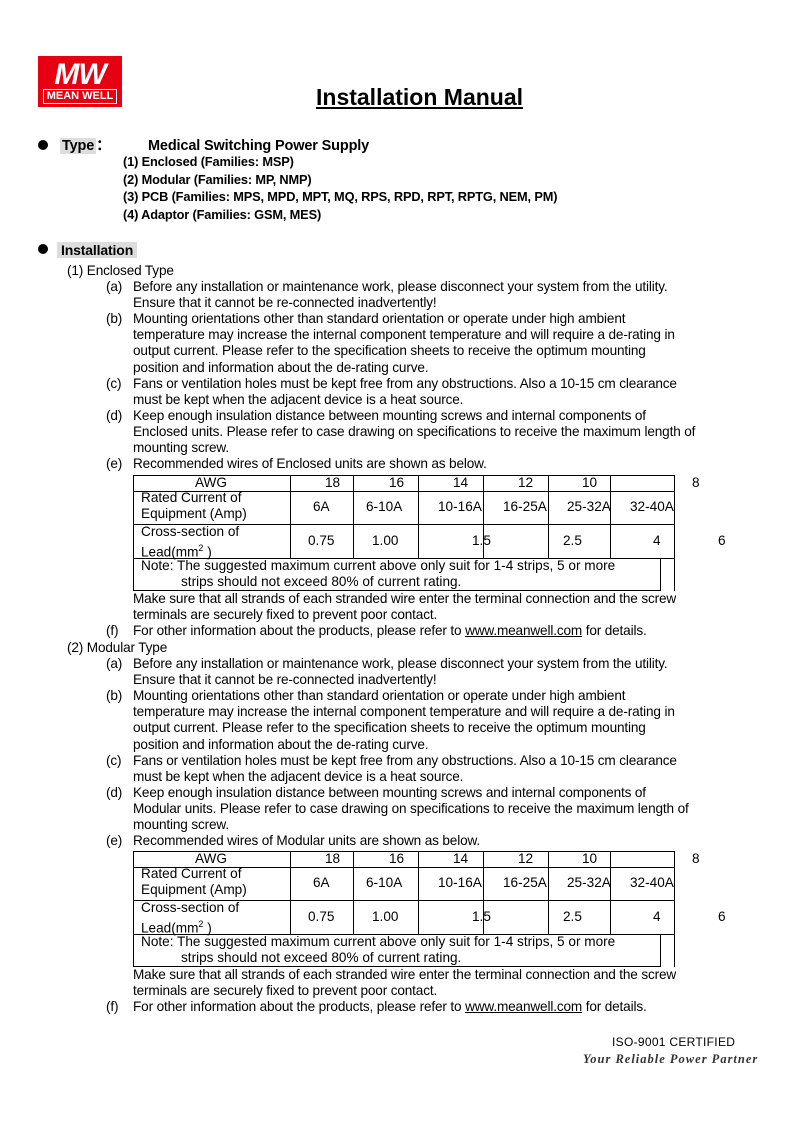 The image size is (802, 1134). I want to click on awg-value: 16, so click(397, 482).